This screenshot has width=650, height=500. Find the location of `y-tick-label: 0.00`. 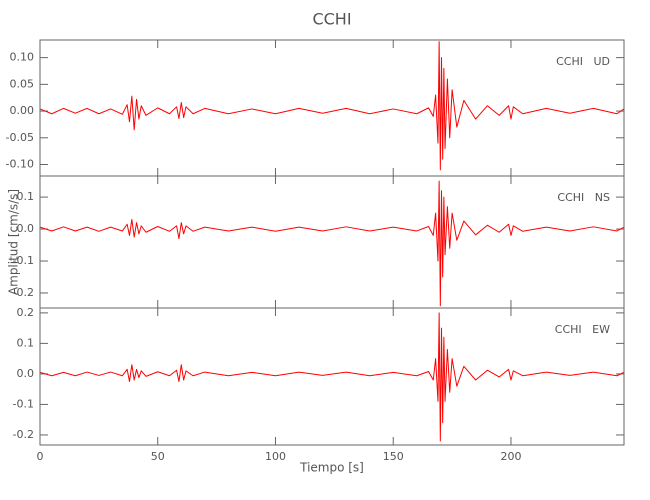

y-tick-label: 0.00 is located at coordinates (22, 110).